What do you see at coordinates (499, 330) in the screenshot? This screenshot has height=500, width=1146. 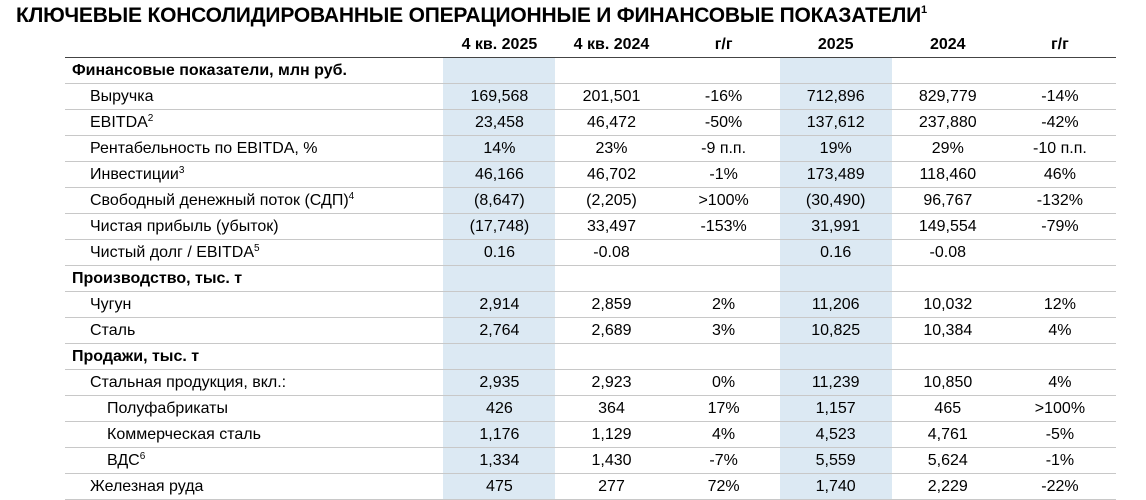 I see `value-cell: 2,764` at bounding box center [499, 330].